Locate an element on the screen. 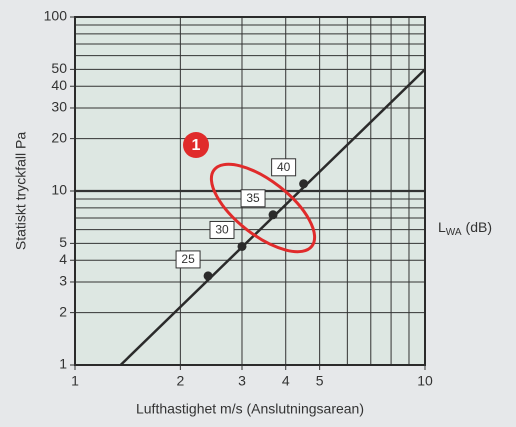 Image resolution: width=516 pixels, height=427 pixels. y-tick-label: 10 is located at coordinates (59, 190).